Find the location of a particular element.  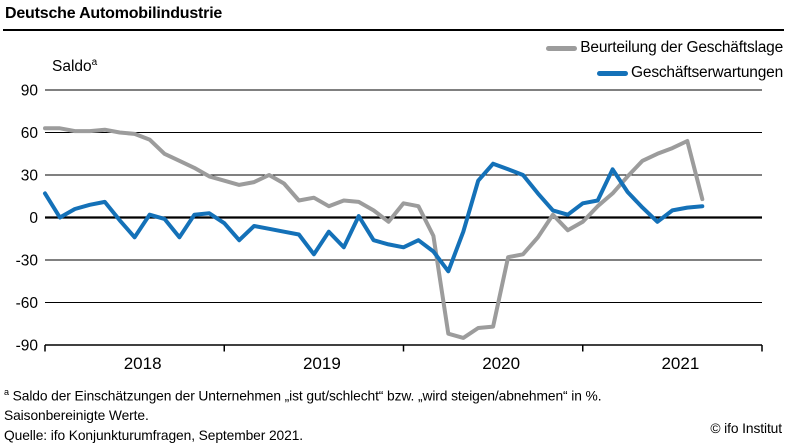

title-divider is located at coordinates (393, 30).